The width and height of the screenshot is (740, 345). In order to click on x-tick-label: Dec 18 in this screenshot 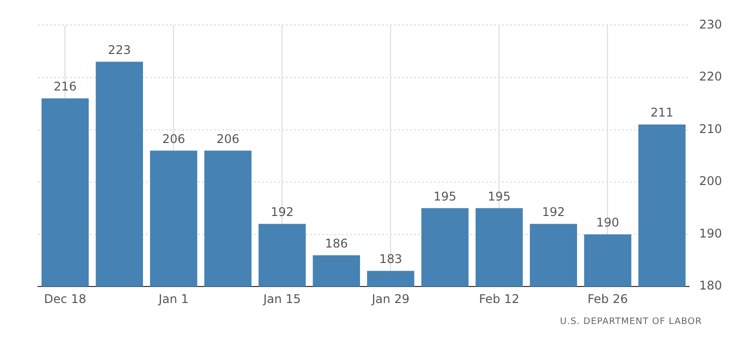, I will do `click(65, 299)`.